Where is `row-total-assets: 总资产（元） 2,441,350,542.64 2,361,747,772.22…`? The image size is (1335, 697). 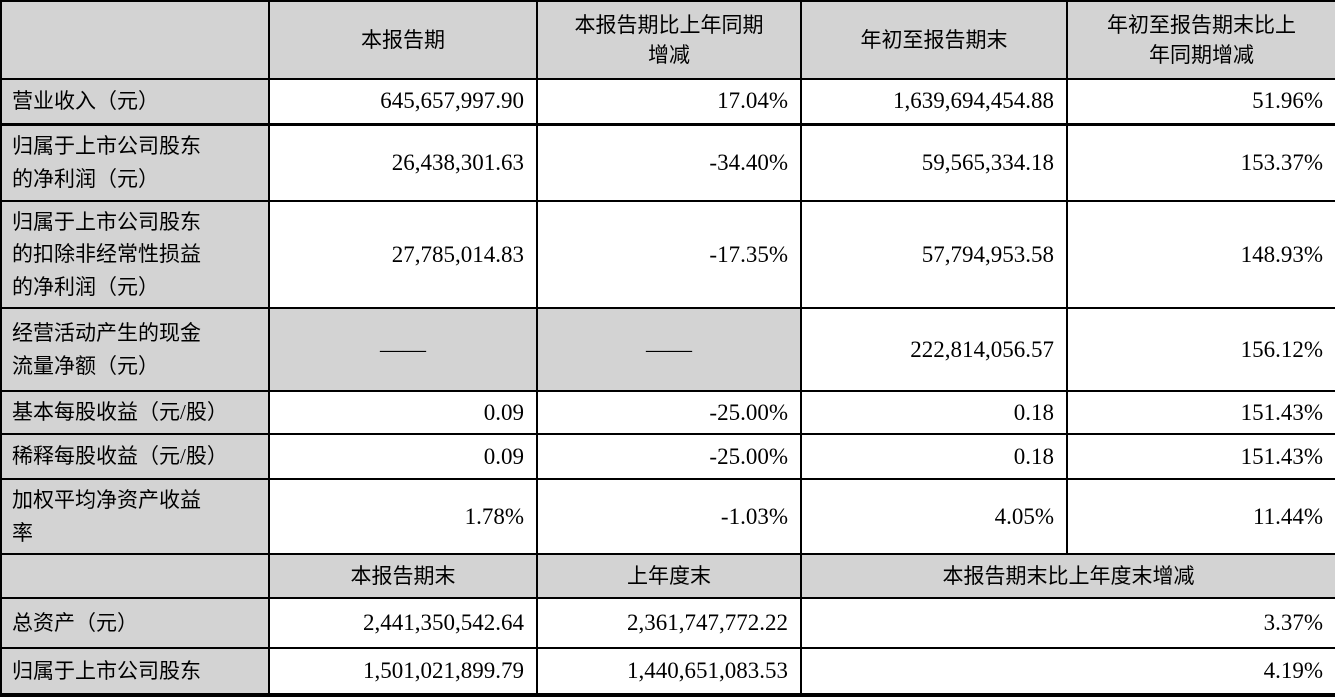 row-total-assets: 总资产（元） 2,441,350,542.64 2,361,747,772.22… is located at coordinates (667, 623).